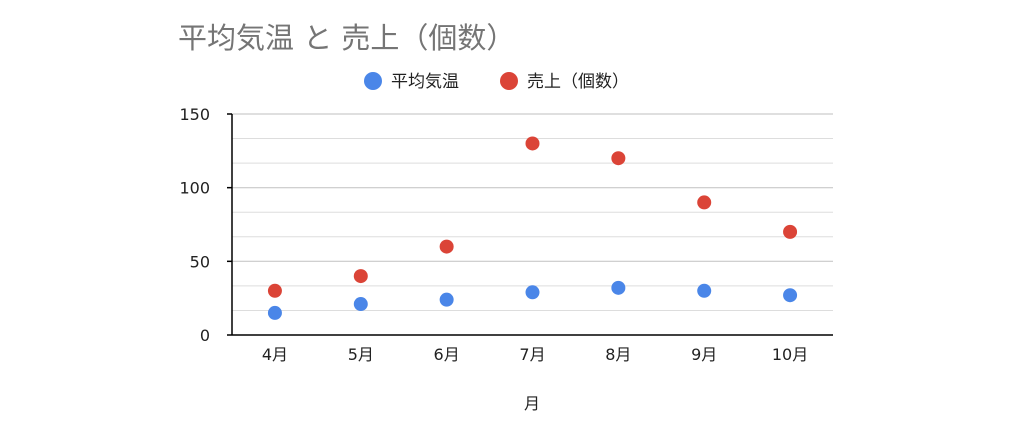  I want to click on chart-title: 平均気温 と 売上（個数）, so click(346, 38).